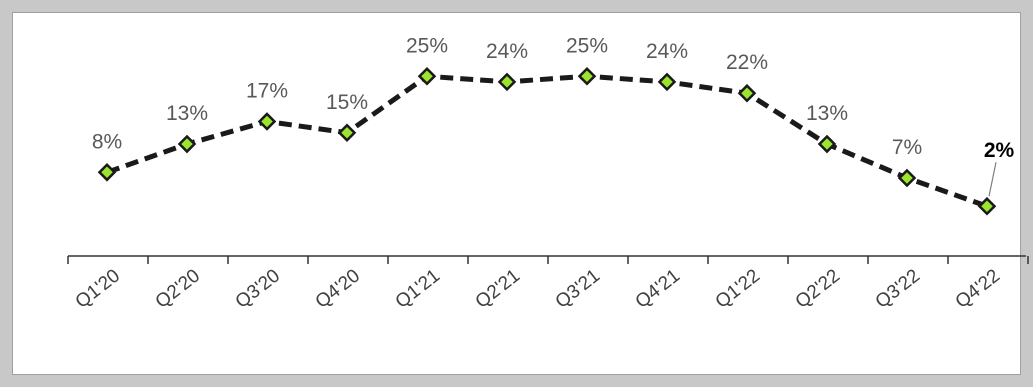  I want to click on data-label: 8%, so click(107, 141).